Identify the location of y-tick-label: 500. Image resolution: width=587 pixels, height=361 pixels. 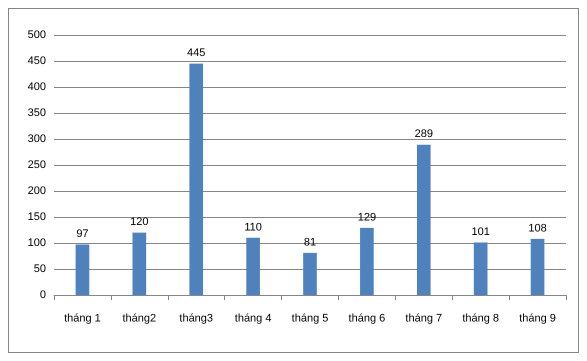
(37, 35).